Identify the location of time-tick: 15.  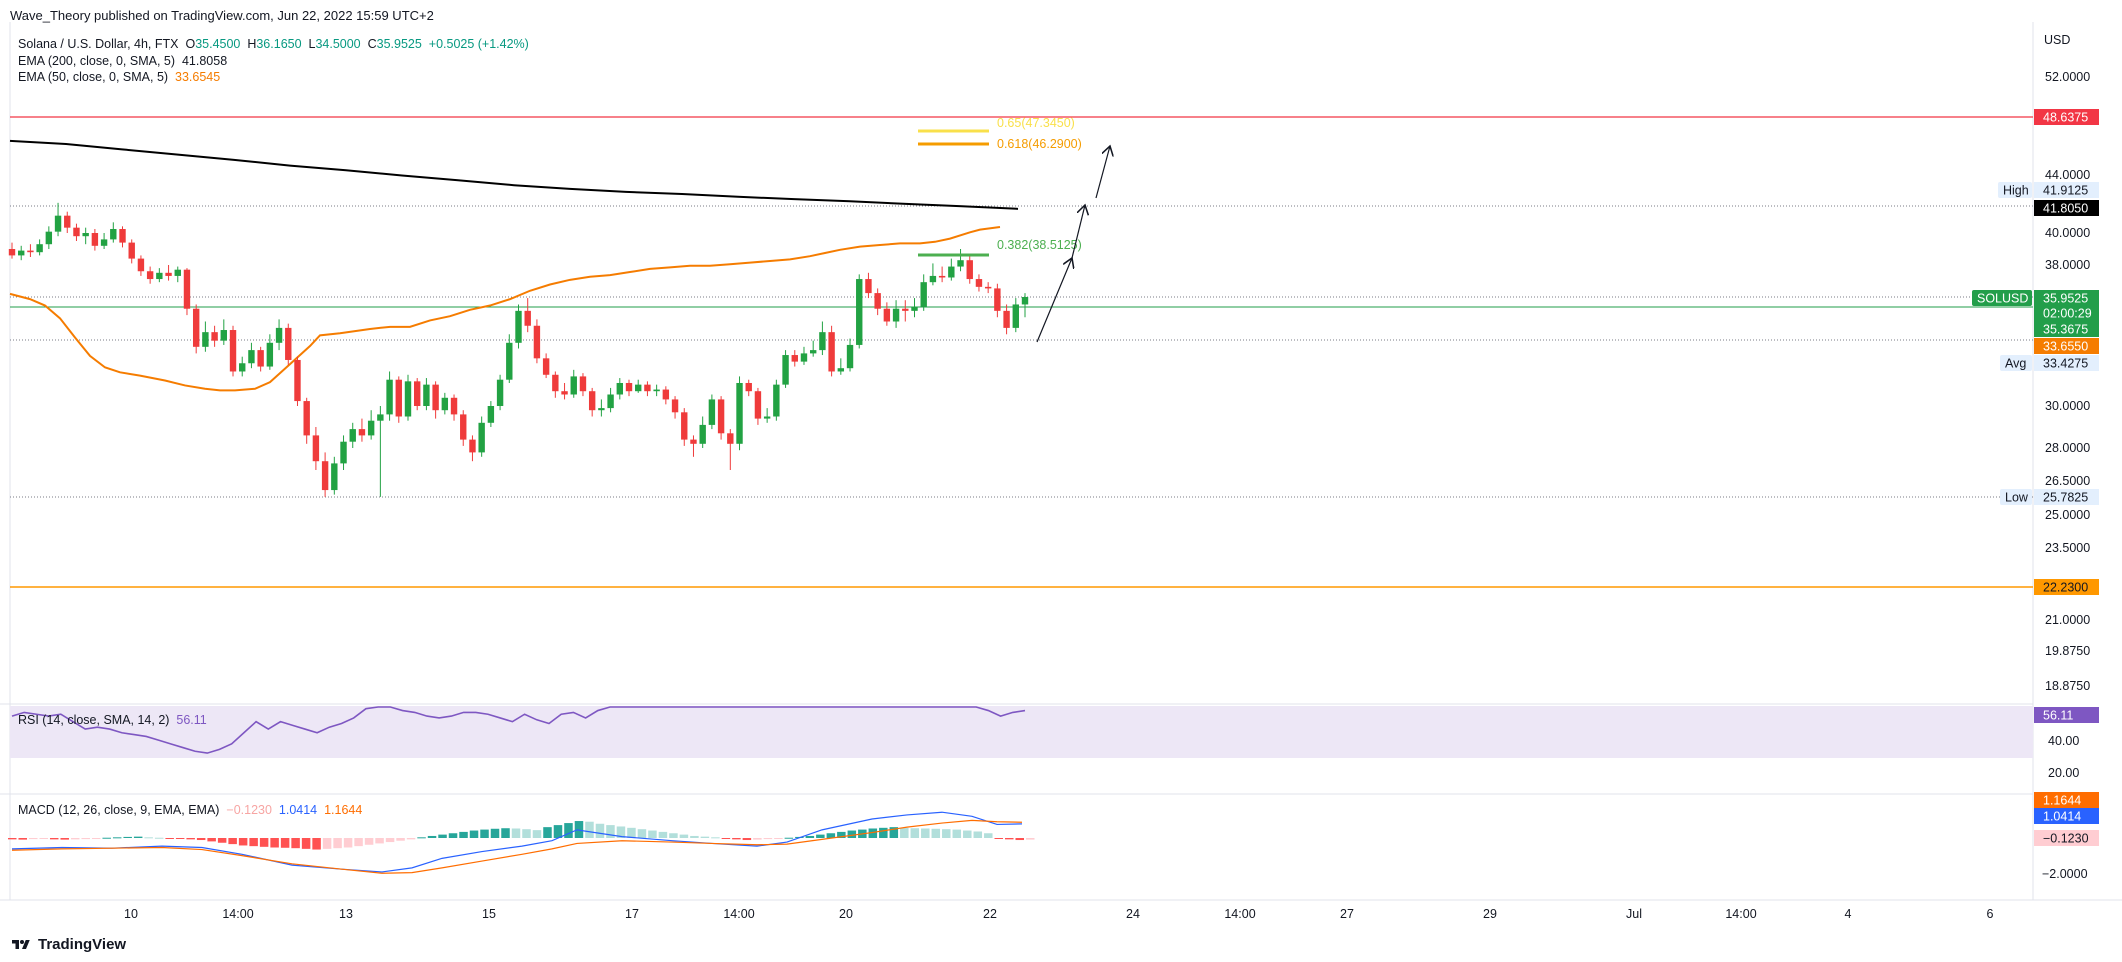
(489, 914).